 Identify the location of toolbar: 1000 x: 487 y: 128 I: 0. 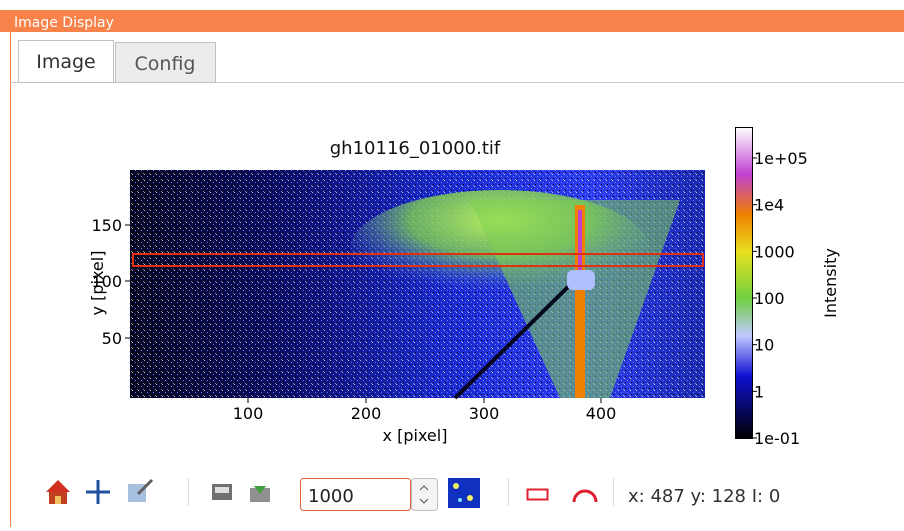
(413, 494).